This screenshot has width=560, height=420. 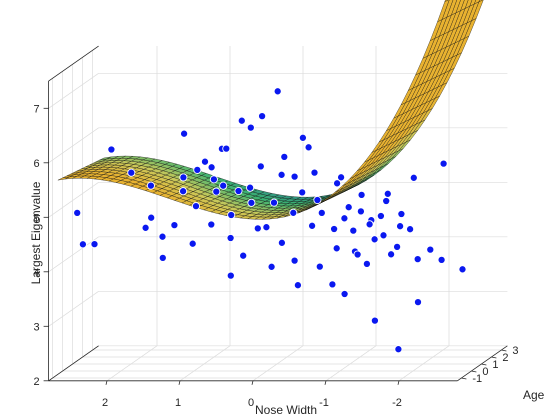 I want to click on y-axis-line, so click(x=482, y=363).